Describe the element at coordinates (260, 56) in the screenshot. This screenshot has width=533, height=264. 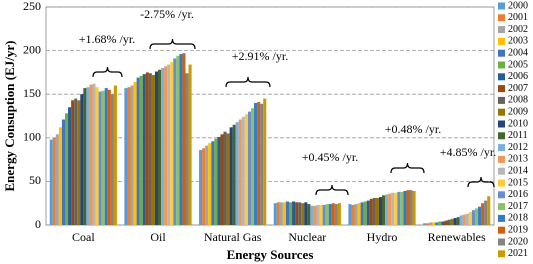
I see `annotation: +2.91% /yr.` at that location.